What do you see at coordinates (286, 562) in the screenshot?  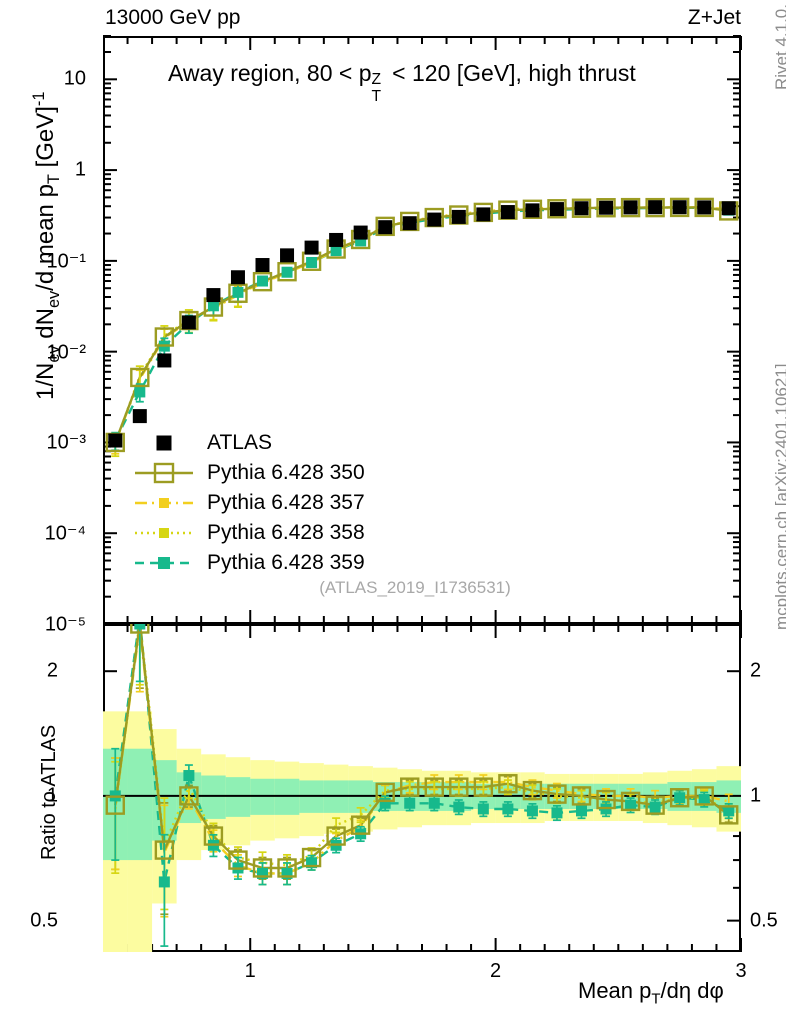 I see `legend-label: Pythia 6.428 359` at bounding box center [286, 562].